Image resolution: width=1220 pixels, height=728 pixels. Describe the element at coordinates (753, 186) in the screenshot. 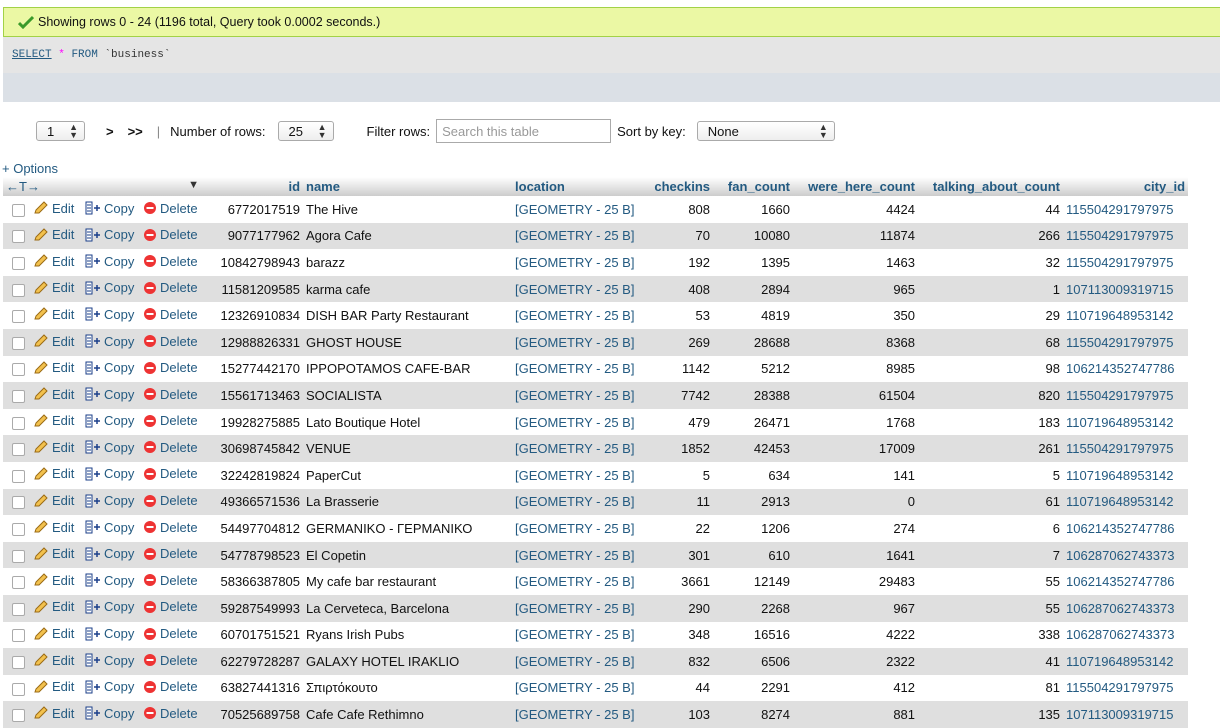

I see `column-header: fan_count` at that location.